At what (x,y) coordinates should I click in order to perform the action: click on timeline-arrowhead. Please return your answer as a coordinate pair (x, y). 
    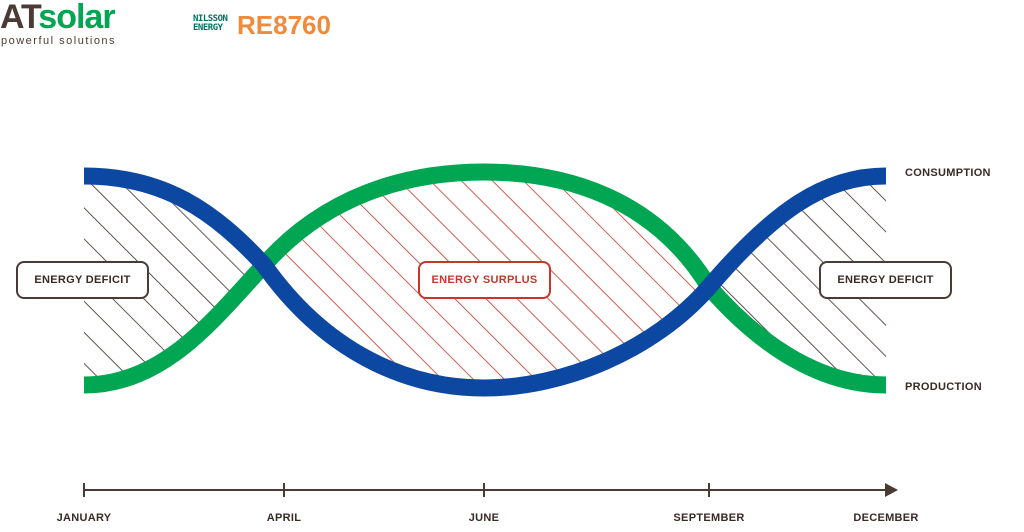
    Looking at the image, I should click on (891, 490).